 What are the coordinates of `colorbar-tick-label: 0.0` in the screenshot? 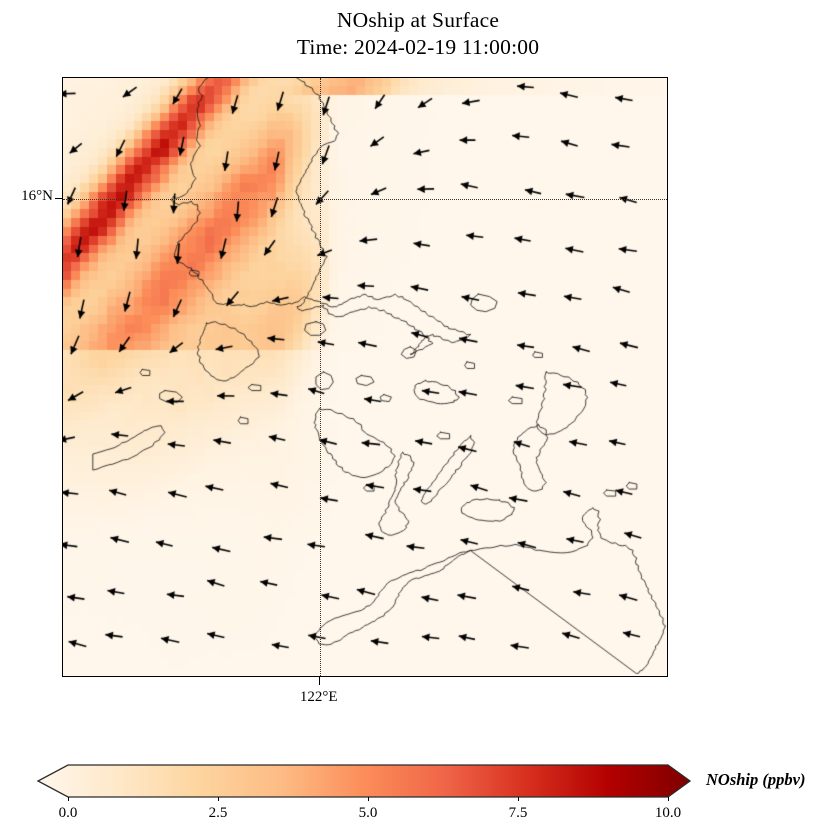 It's located at (68, 813).